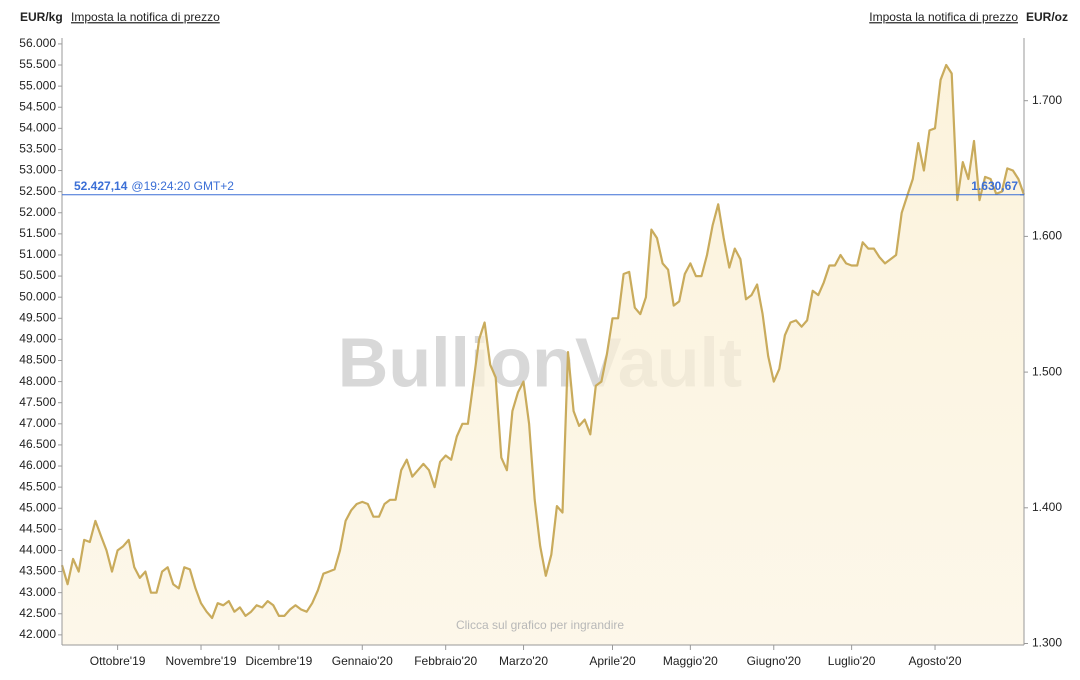 The height and width of the screenshot is (680, 1080). Describe the element at coordinates (37, 170) in the screenshot. I see `y-tick-label: 53.000` at that location.